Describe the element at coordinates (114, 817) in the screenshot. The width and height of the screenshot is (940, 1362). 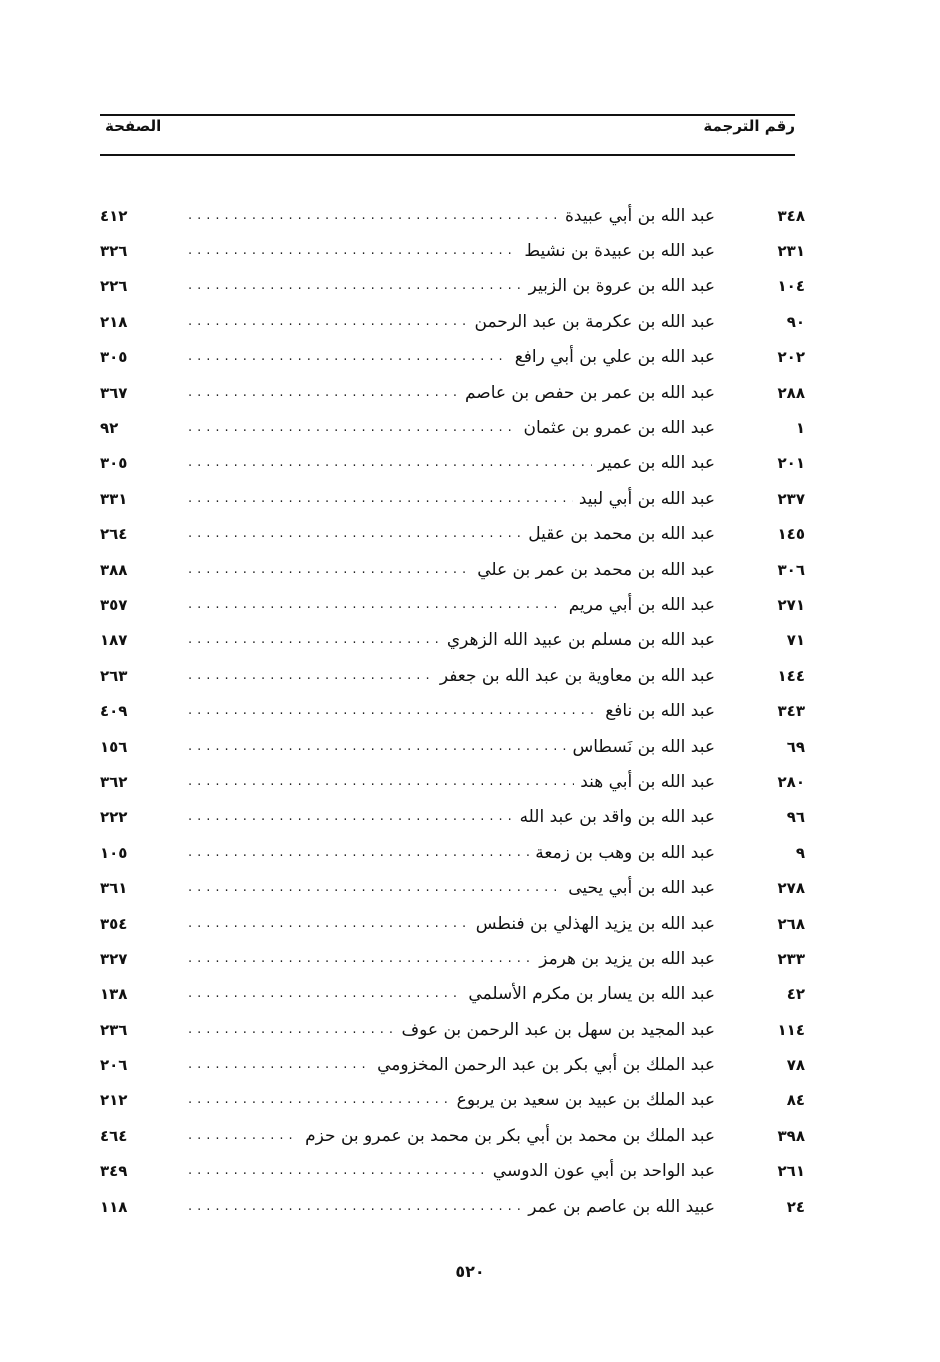
I see `entry-page: ٢٢٢` at that location.